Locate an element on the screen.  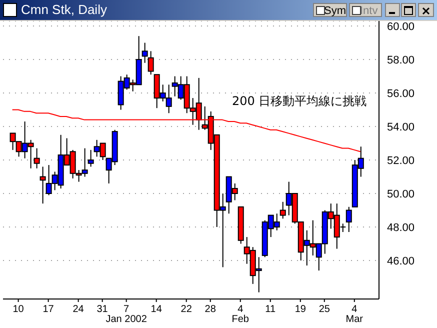
annotation: 200 日移動平均線に挑戦 is located at coordinates (299, 101).